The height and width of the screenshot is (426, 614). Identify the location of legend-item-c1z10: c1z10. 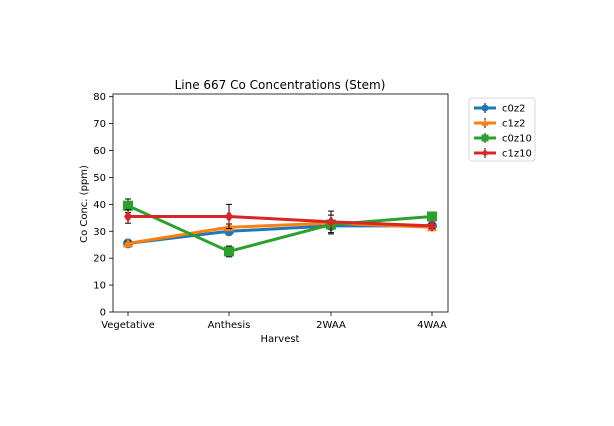
(503, 154).